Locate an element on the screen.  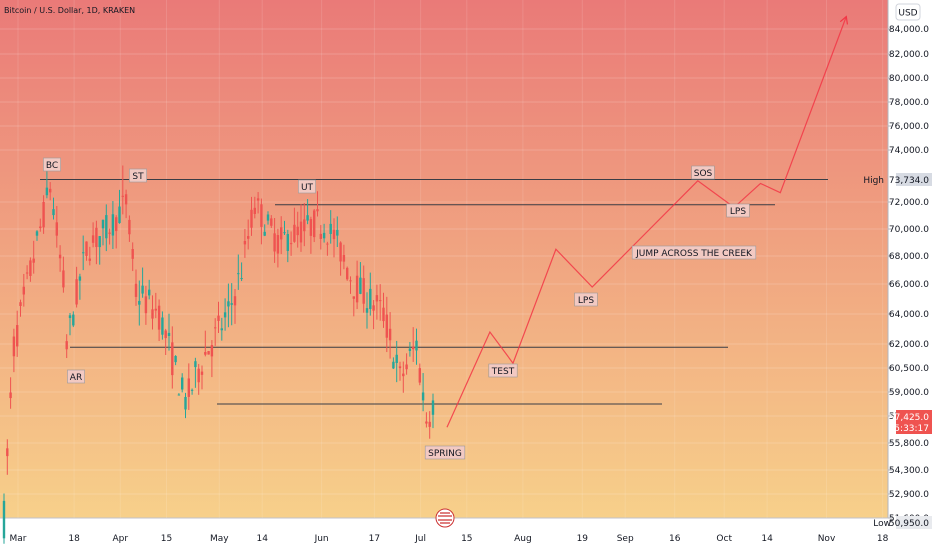
x-tick-label: 14 is located at coordinates (262, 539).